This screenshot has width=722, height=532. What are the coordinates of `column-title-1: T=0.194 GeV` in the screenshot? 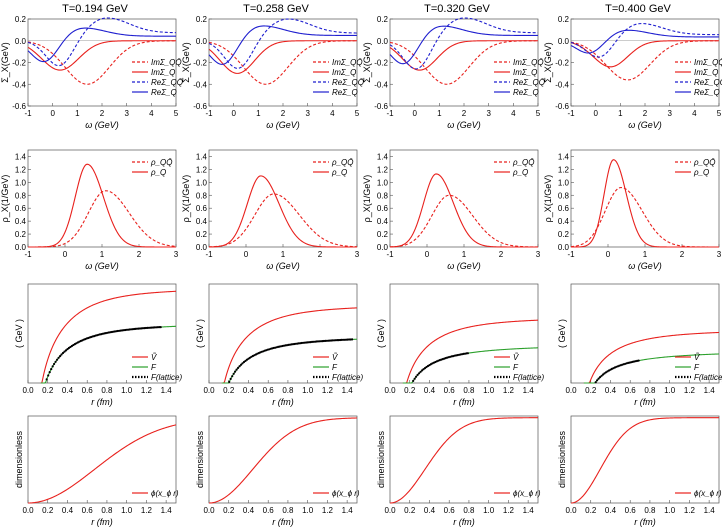 It's located at (95, 9).